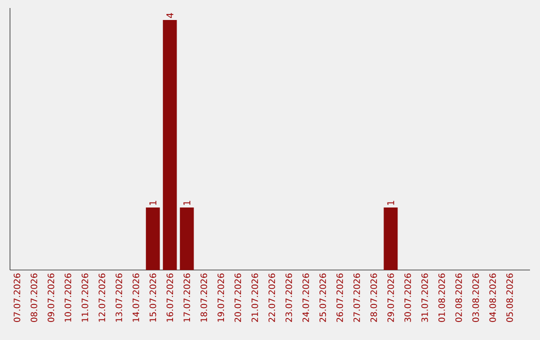 This screenshot has height=340, width=540. I want to click on x-tick-label: 13.07.2026, so click(119, 298).